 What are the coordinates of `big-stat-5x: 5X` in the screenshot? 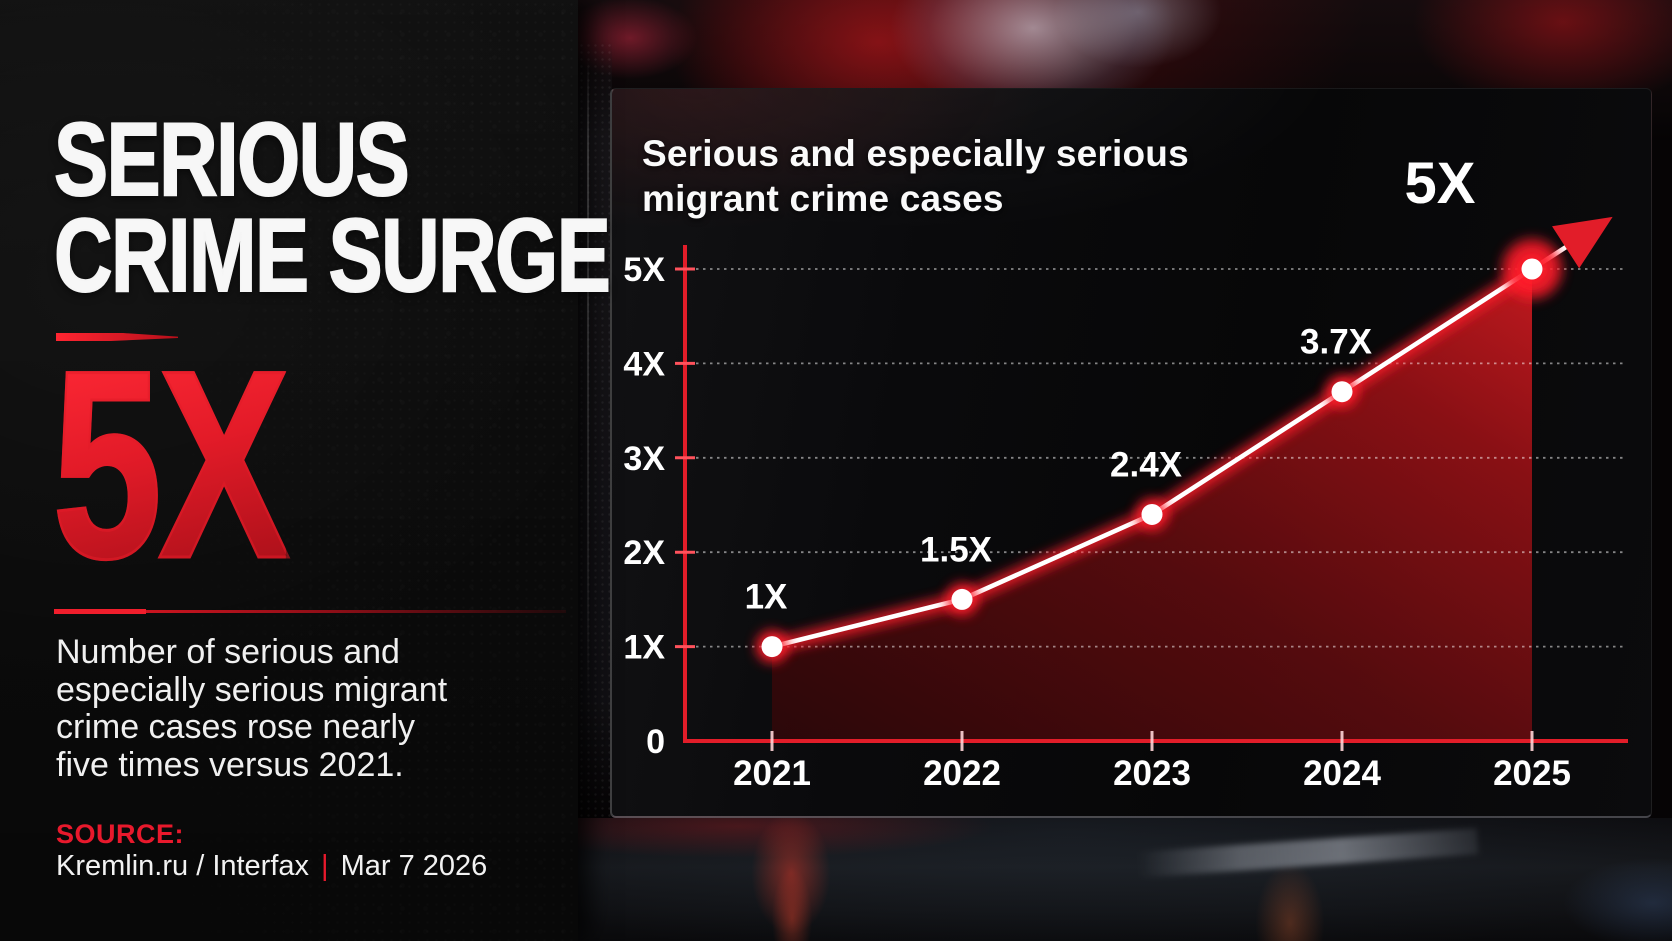 It's located at (171, 464).